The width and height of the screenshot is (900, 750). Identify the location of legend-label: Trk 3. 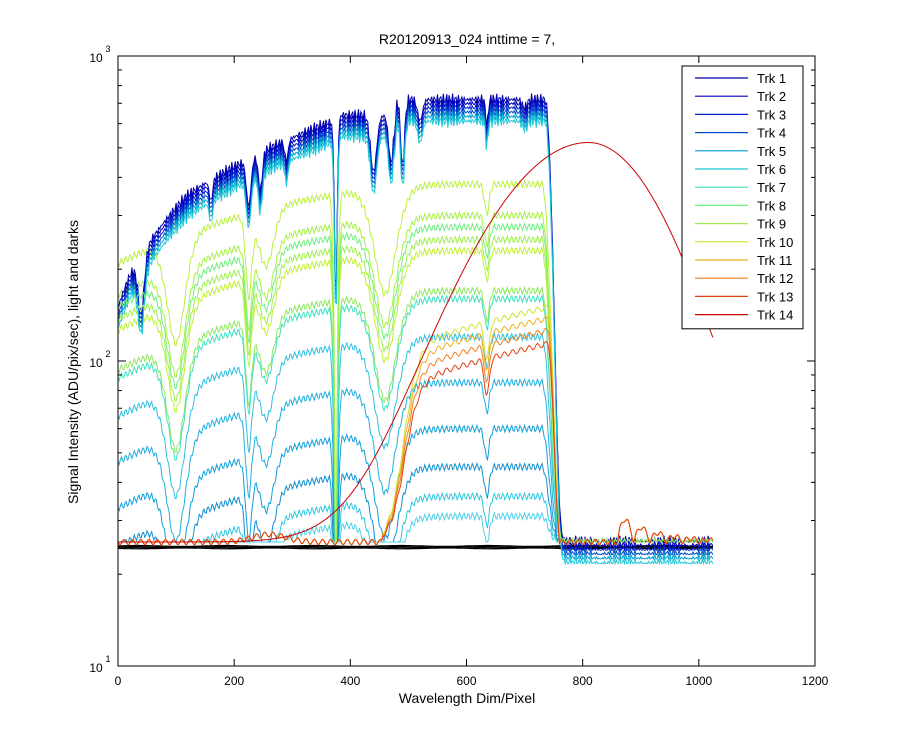
(771, 114).